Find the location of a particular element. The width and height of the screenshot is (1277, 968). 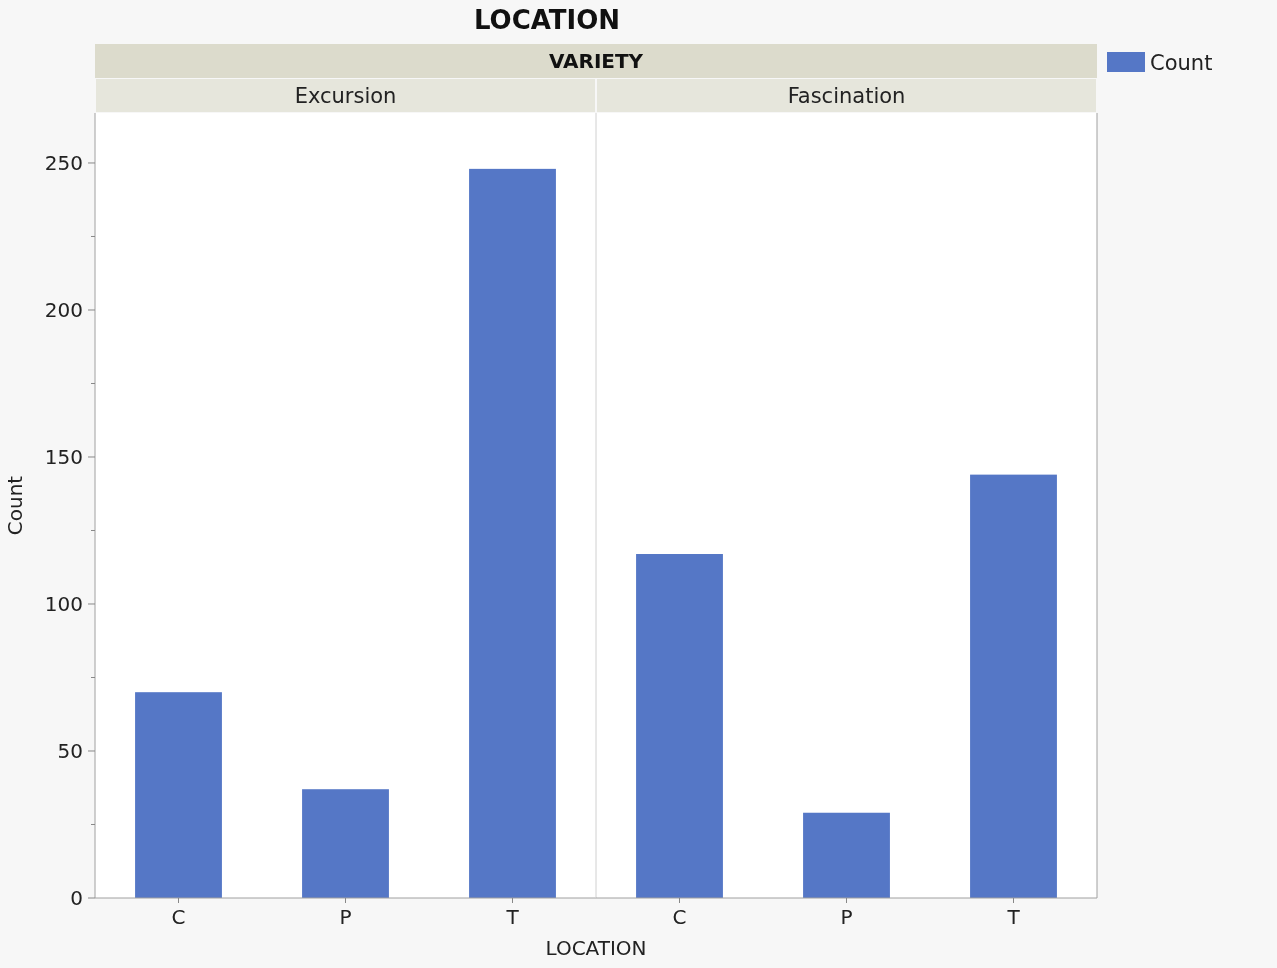

text: LOCATION is located at coordinates (547, 20).